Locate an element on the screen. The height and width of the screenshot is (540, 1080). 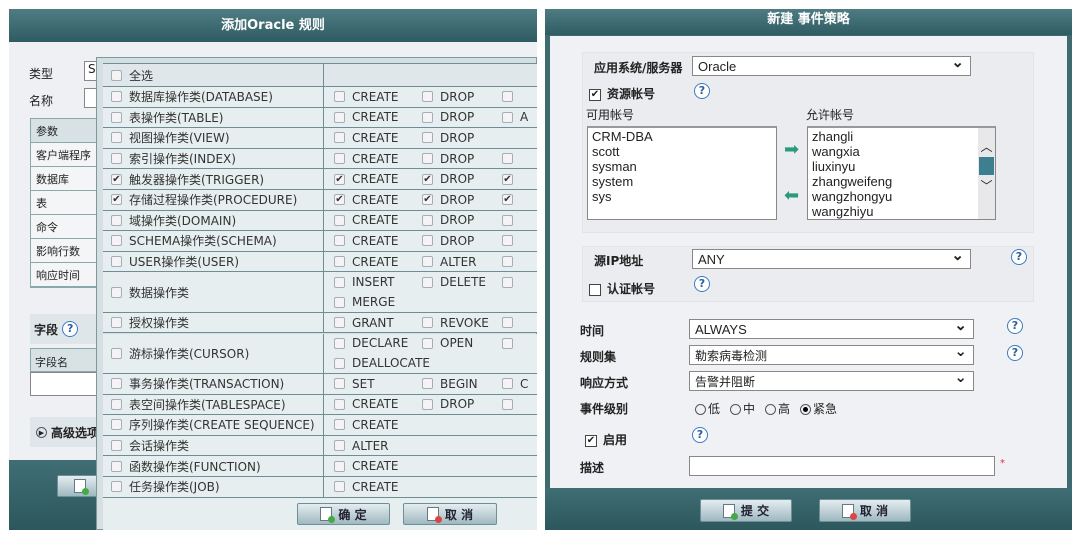
operation-category: SCHEMA操作类(SCHEMA) is located at coordinates (213, 241).